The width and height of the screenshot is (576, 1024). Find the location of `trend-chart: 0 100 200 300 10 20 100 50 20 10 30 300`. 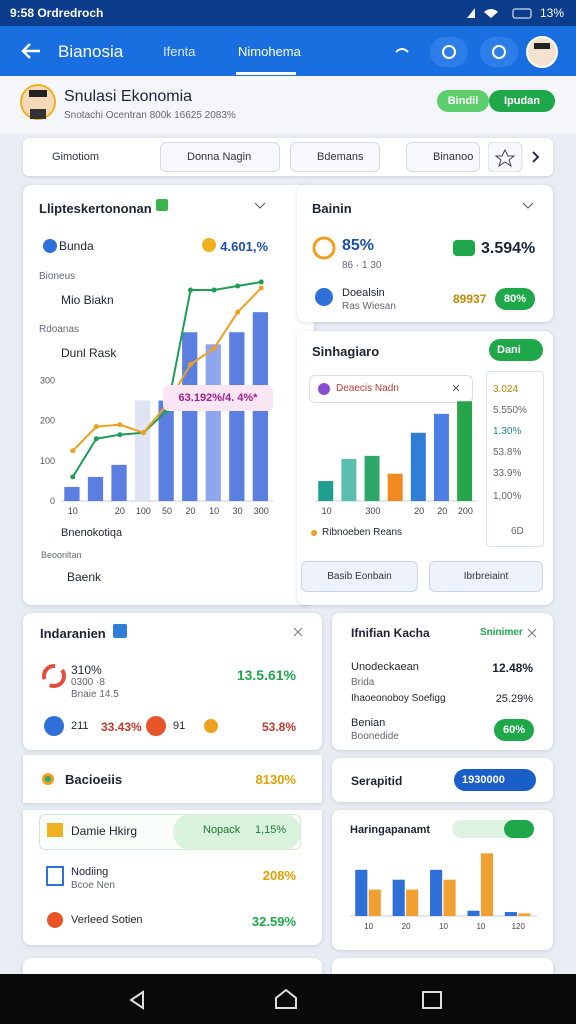

trend-chart: 0 100 200 300 10 20 100 50 20 10 30 300 is located at coordinates (156, 357).